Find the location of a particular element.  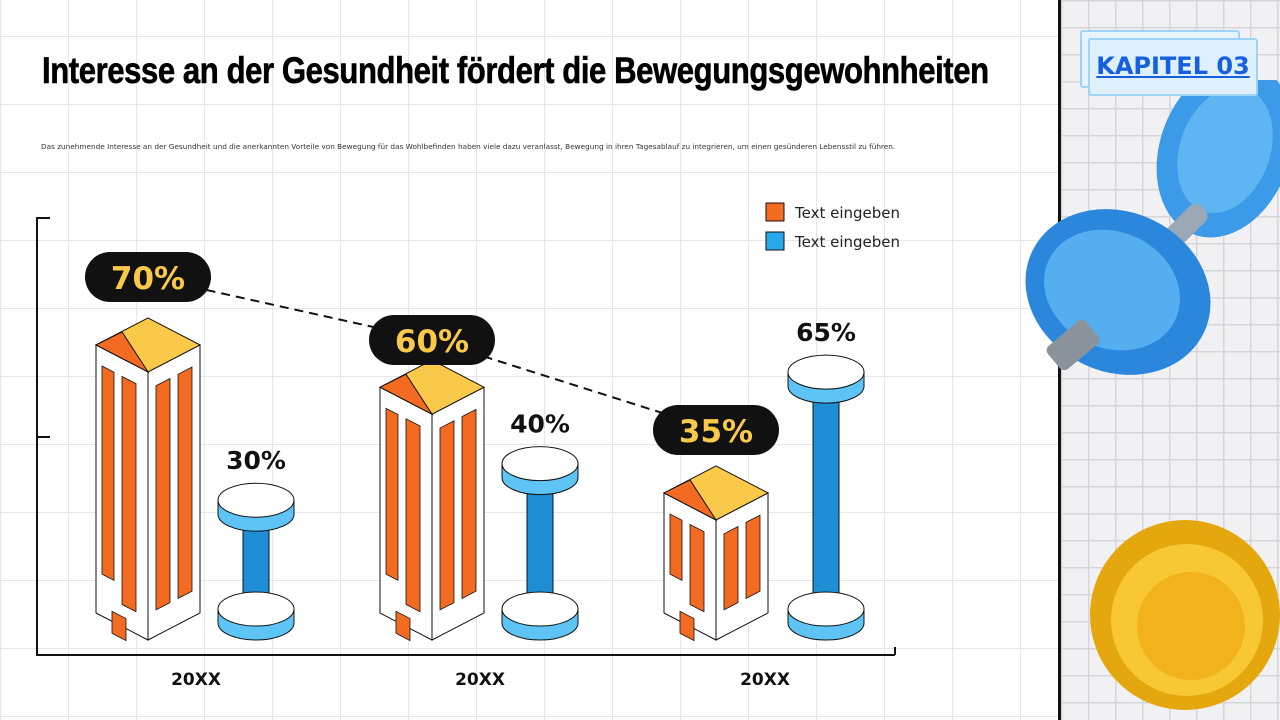

chapter-badge: KAPITEL 03 is located at coordinates (1173, 67).